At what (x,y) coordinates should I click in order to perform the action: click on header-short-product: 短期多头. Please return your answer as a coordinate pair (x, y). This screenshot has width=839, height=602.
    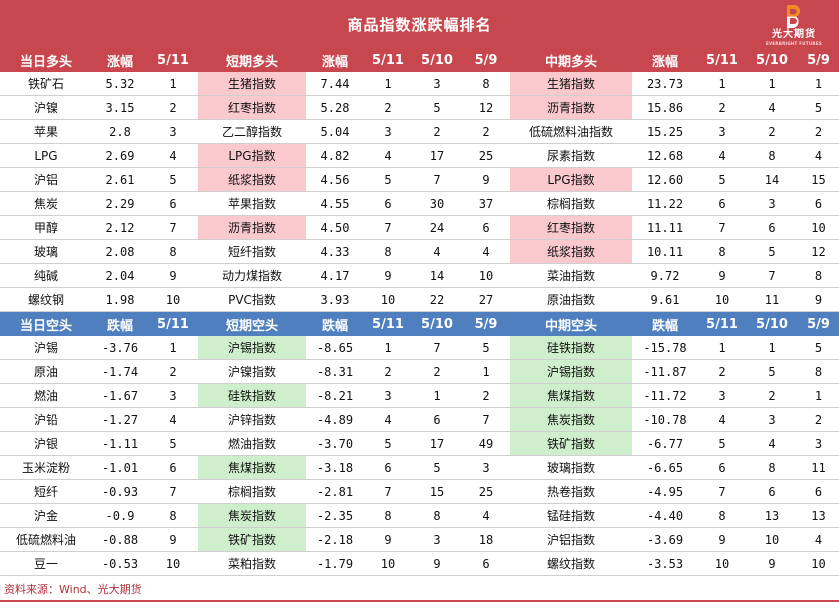
    Looking at the image, I should click on (252, 60).